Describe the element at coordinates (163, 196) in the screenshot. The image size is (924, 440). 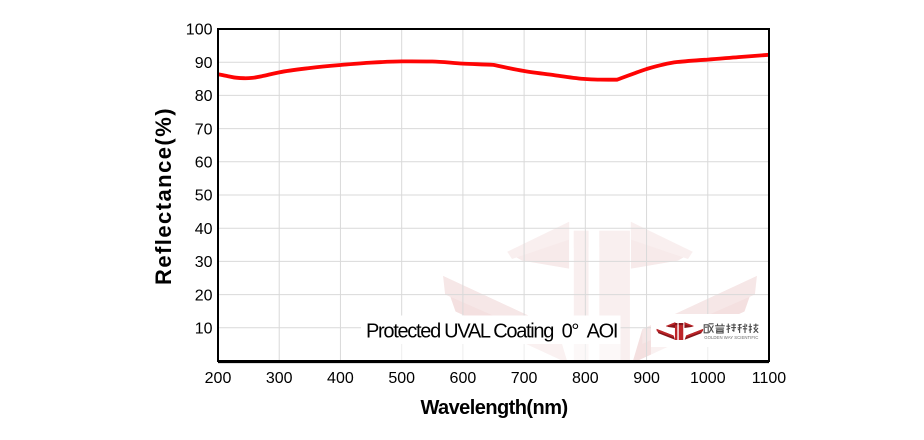
I see `svg-text: Reflectance(%)` at that location.